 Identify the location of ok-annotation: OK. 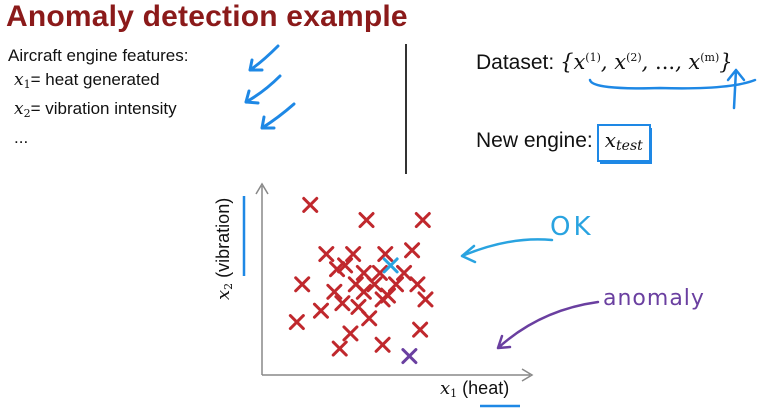
(572, 227).